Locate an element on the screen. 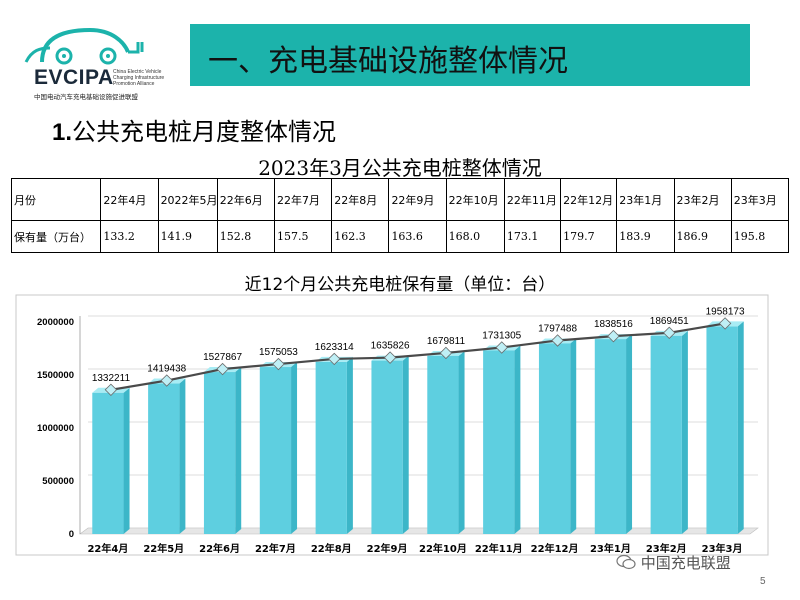 The image size is (800, 600). page-number: 5 is located at coordinates (763, 581).